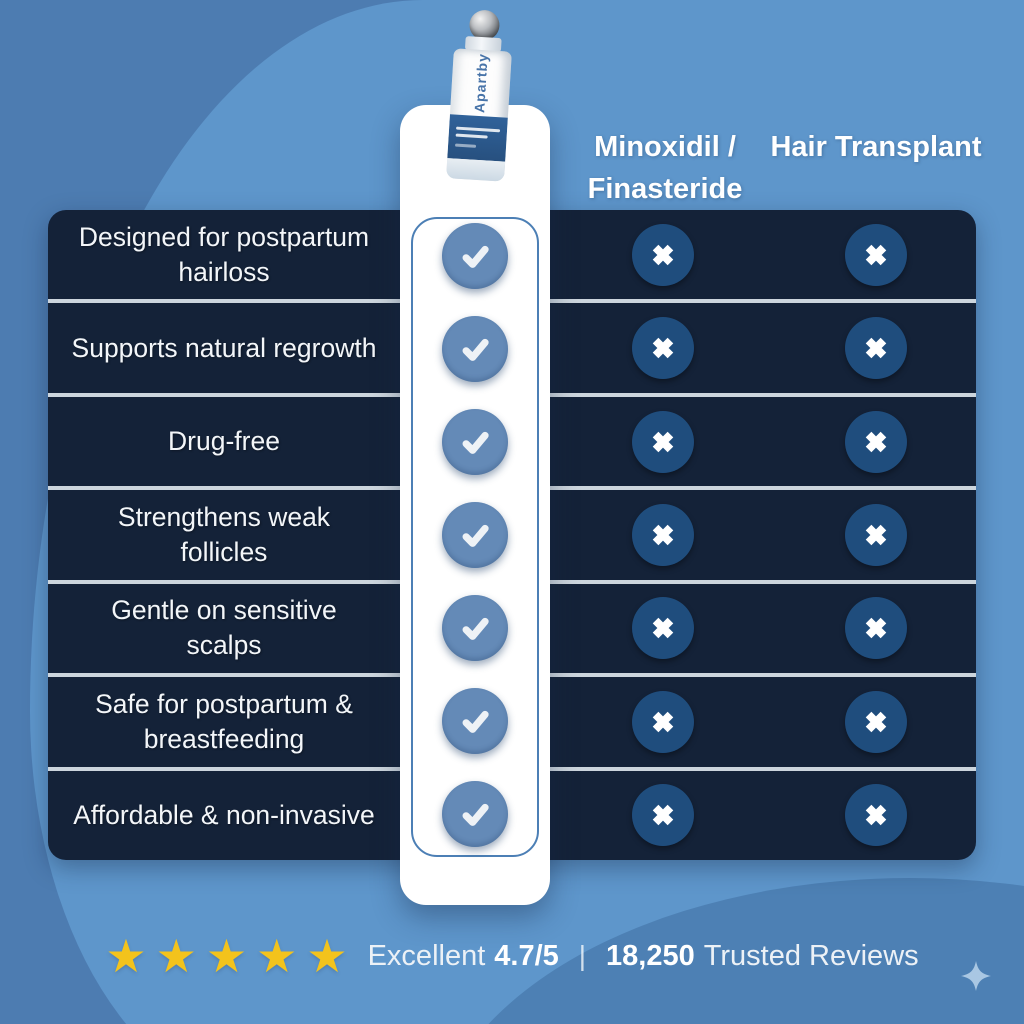  Describe the element at coordinates (224, 628) in the screenshot. I see `feature-label: Gentle on sensitive scalps` at that location.